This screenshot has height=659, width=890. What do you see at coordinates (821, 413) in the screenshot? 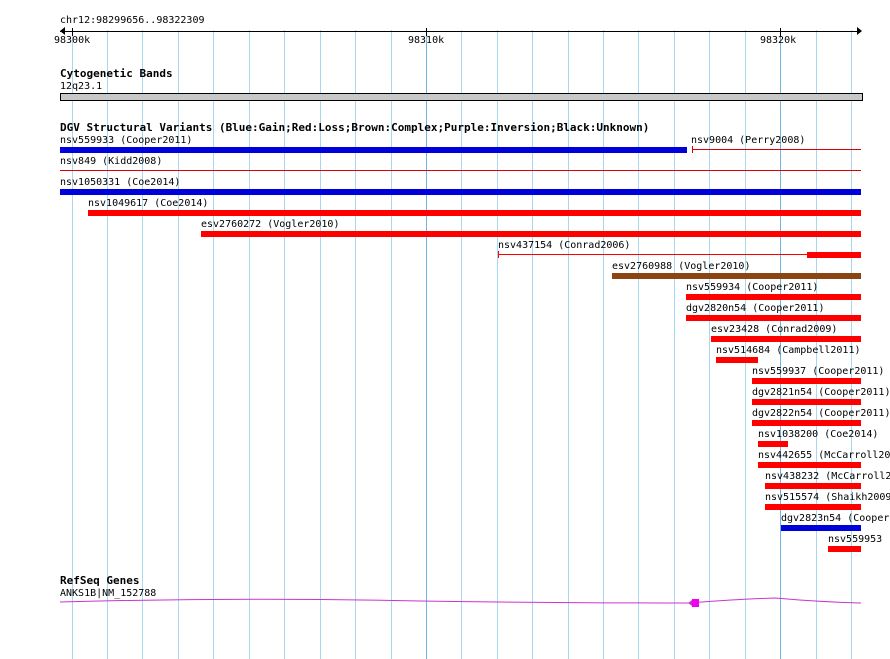
I see `variant-label: dgv2822n54 (Cooper2011)` at bounding box center [821, 413].